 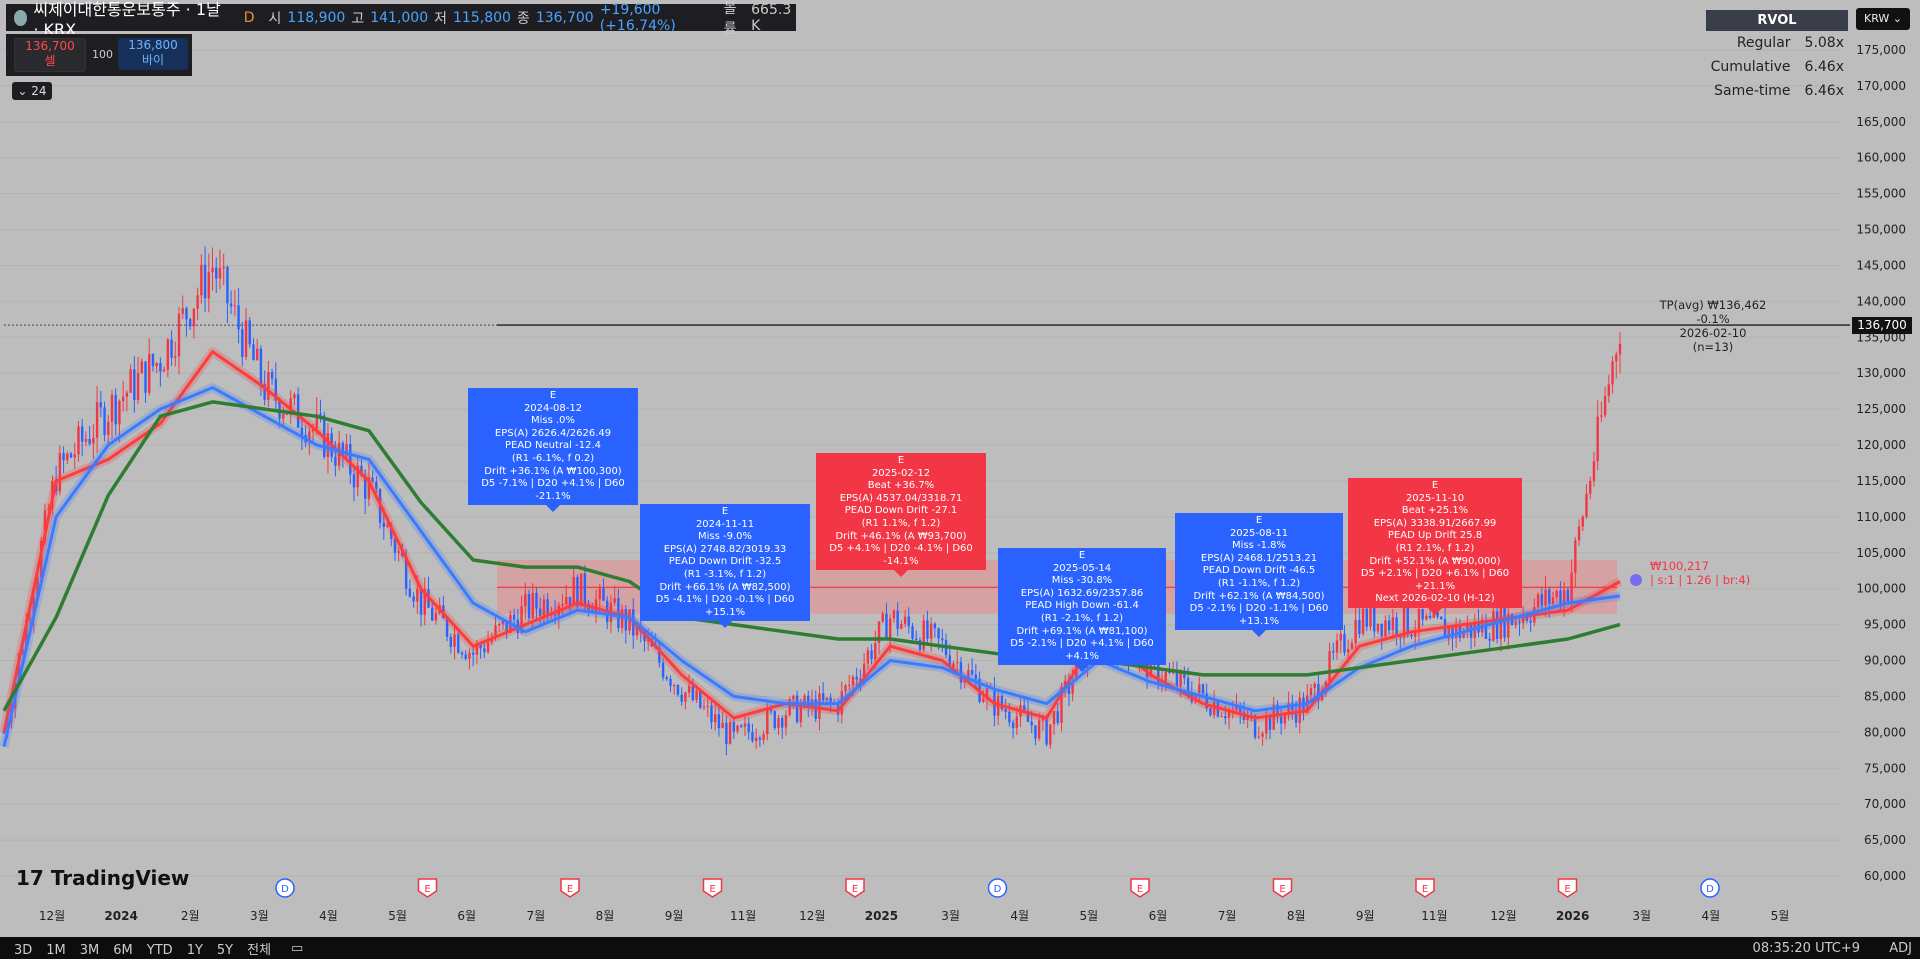 What do you see at coordinates (89, 950) in the screenshot?
I see `timeframe-button: 3M` at bounding box center [89, 950].